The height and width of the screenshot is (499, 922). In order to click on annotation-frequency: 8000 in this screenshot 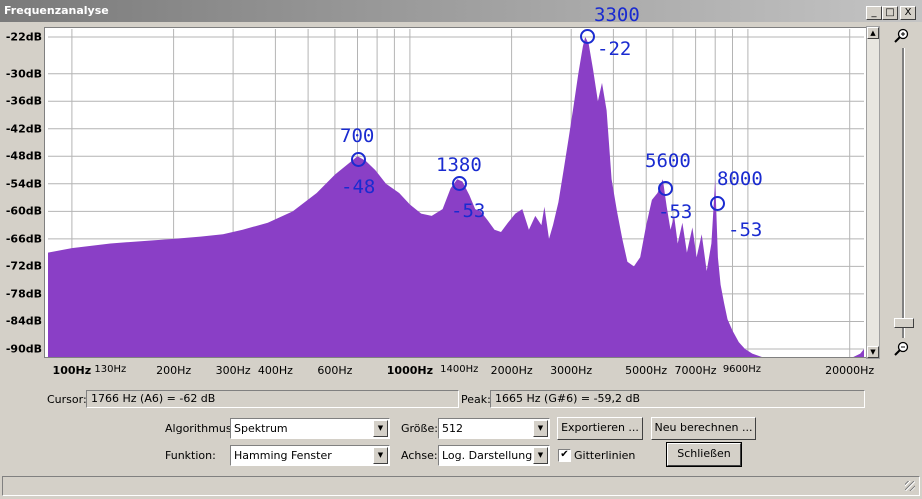, I will do `click(740, 179)`.